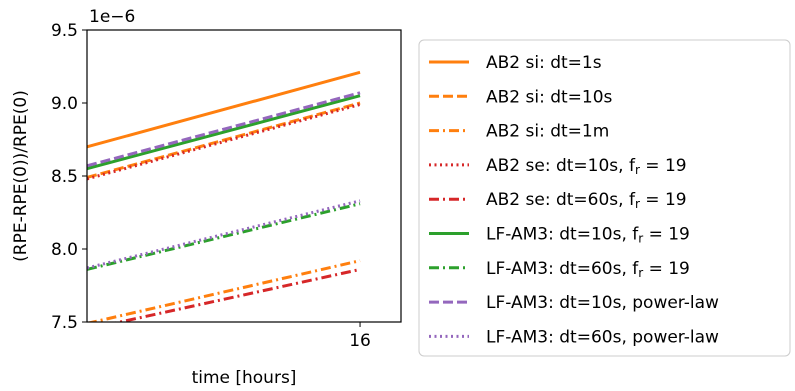 The height and width of the screenshot is (391, 795). What do you see at coordinates (64, 323) in the screenshot?
I see `y-tick-label: 7.5` at bounding box center [64, 323].